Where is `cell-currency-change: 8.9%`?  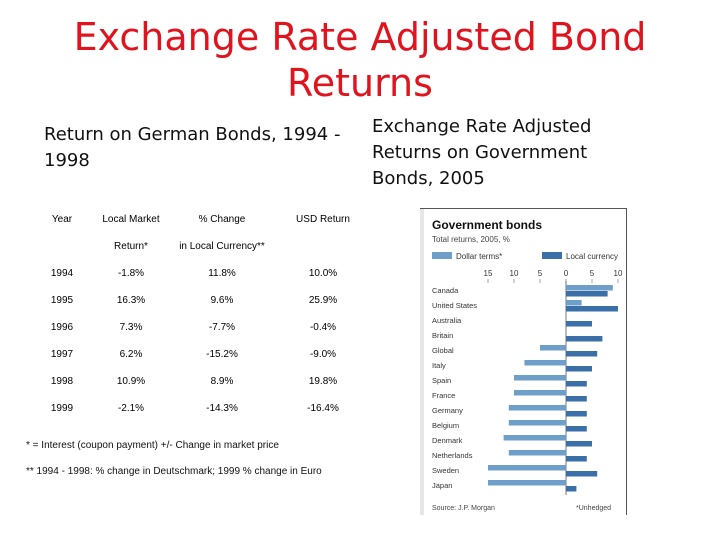 cell-currency-change: 8.9% is located at coordinates (222, 381).